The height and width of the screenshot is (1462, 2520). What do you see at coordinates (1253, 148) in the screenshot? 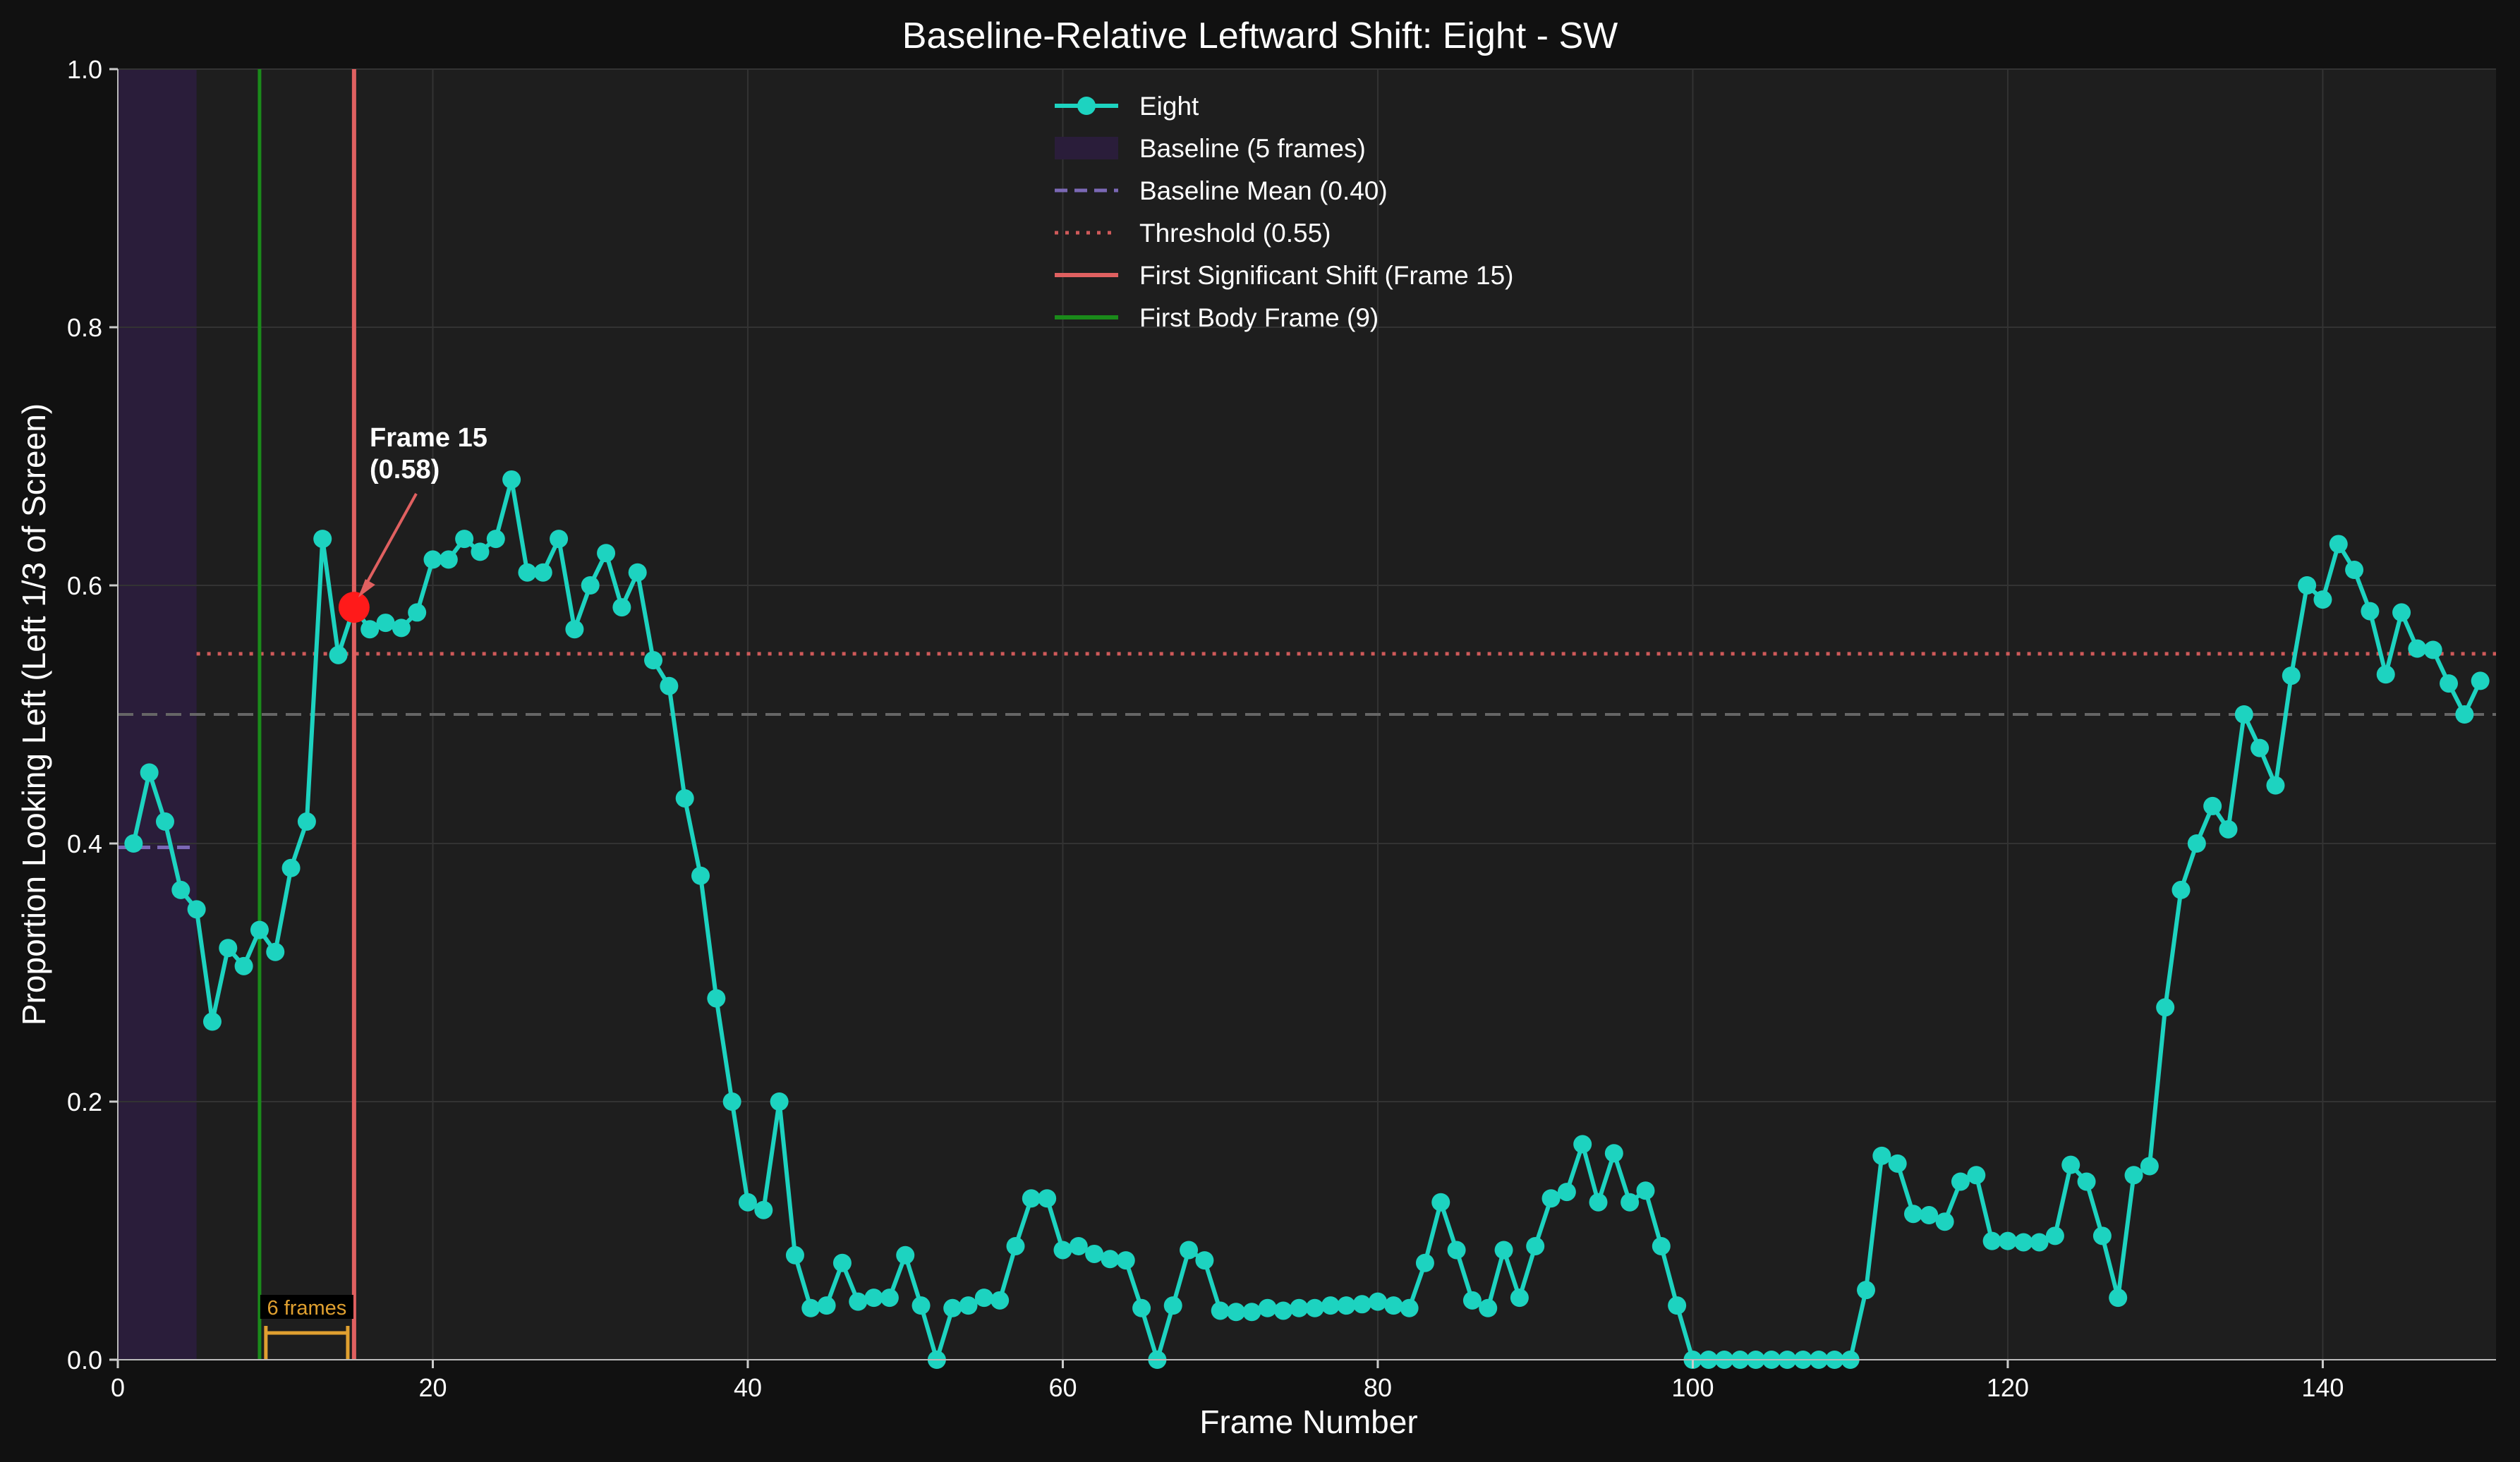
I see `legend-label: Baseline (5 frames)` at bounding box center [1253, 148].